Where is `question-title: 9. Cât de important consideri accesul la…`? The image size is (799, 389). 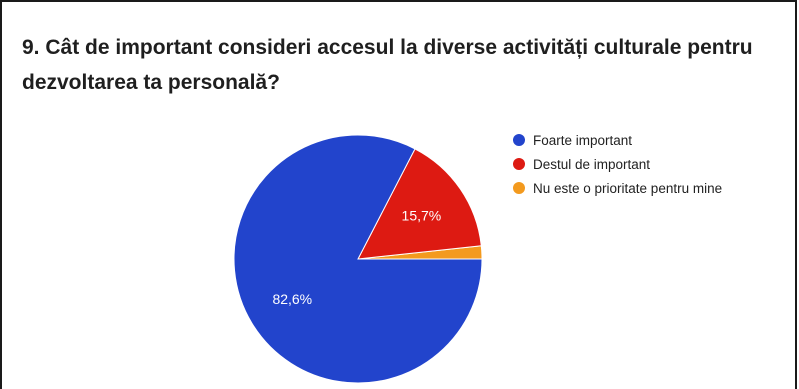 question-title: 9. Cât de important consideri accesul la… is located at coordinates (387, 65).